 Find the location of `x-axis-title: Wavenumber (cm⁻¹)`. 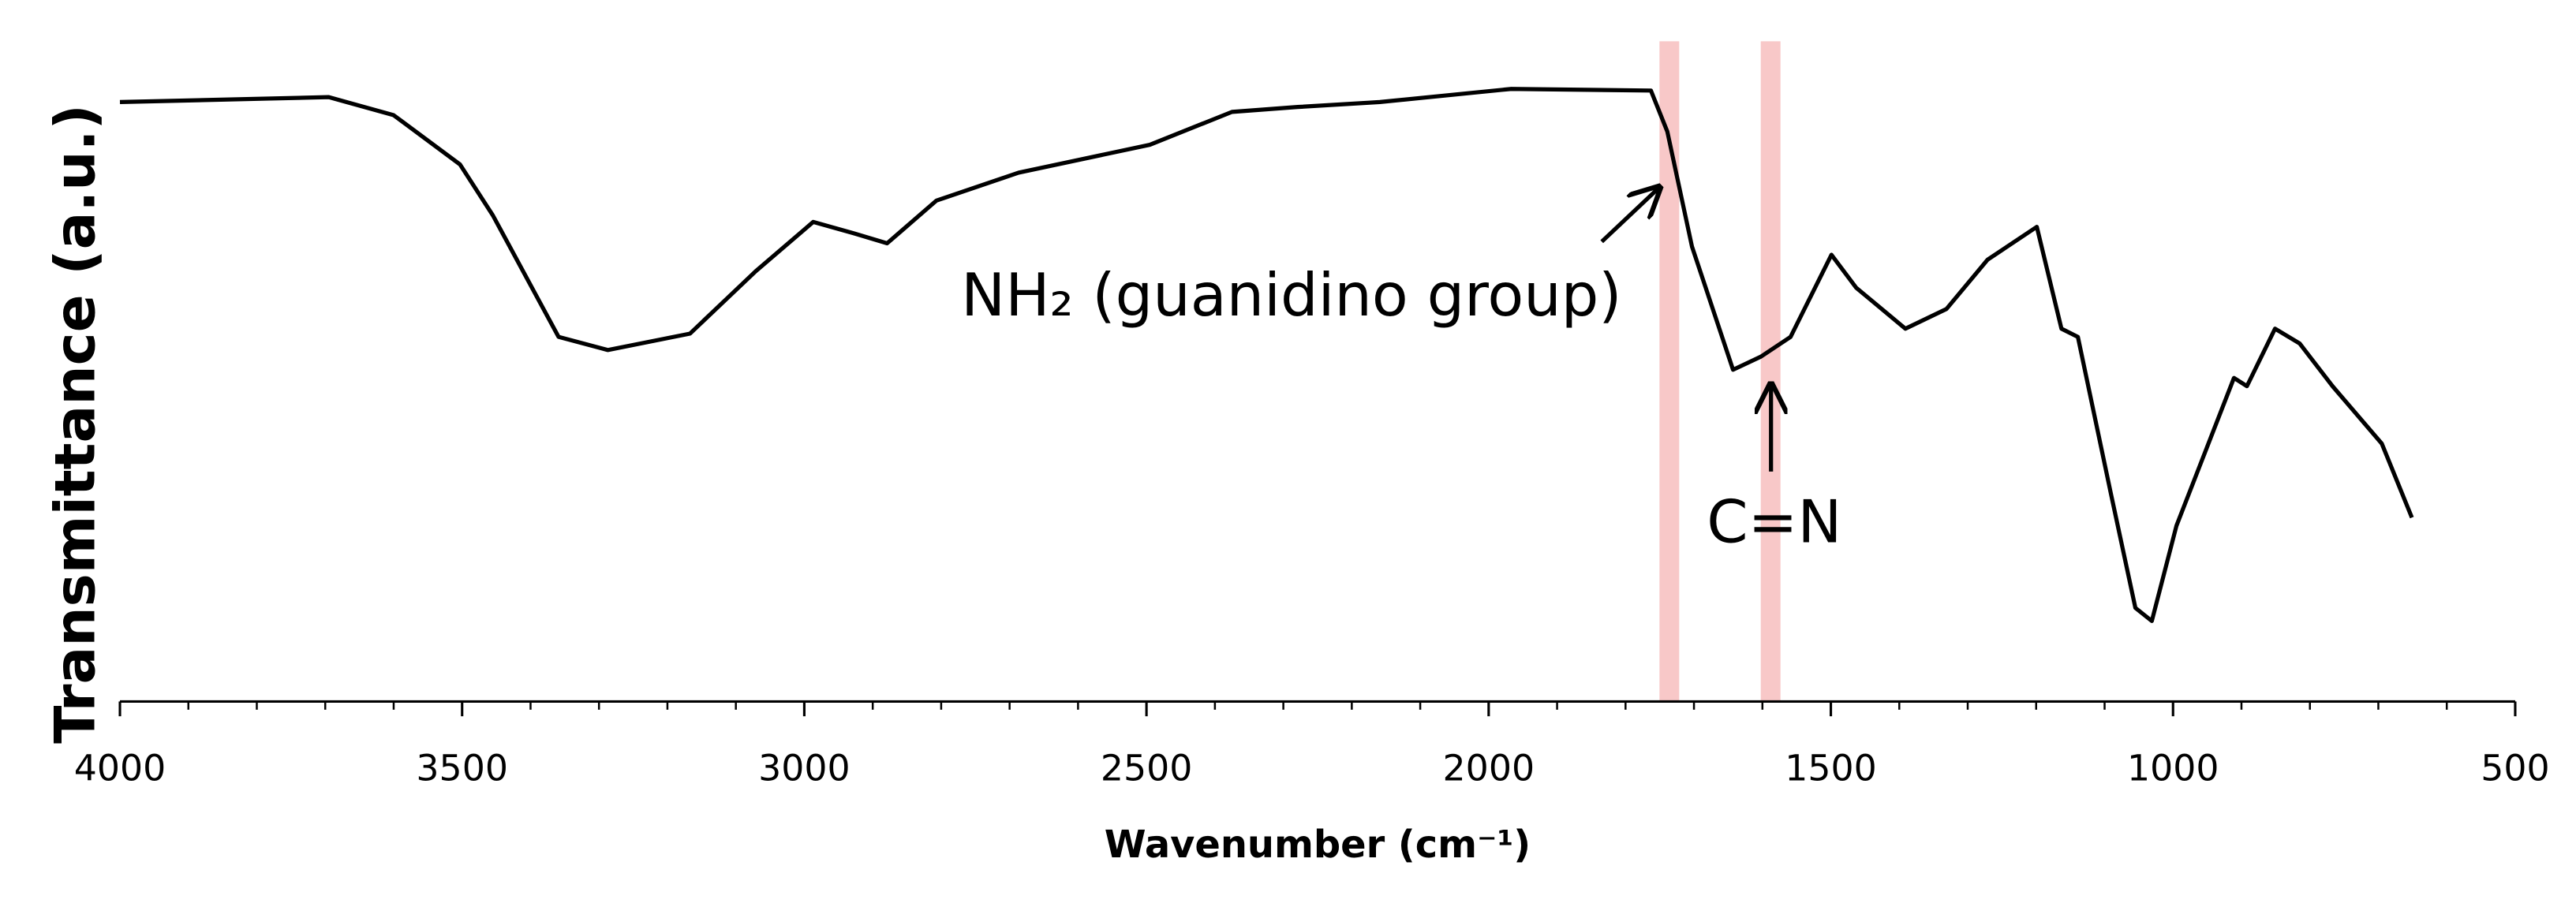

x-axis-title: Wavenumber (cm⁻¹) is located at coordinates (1318, 845).